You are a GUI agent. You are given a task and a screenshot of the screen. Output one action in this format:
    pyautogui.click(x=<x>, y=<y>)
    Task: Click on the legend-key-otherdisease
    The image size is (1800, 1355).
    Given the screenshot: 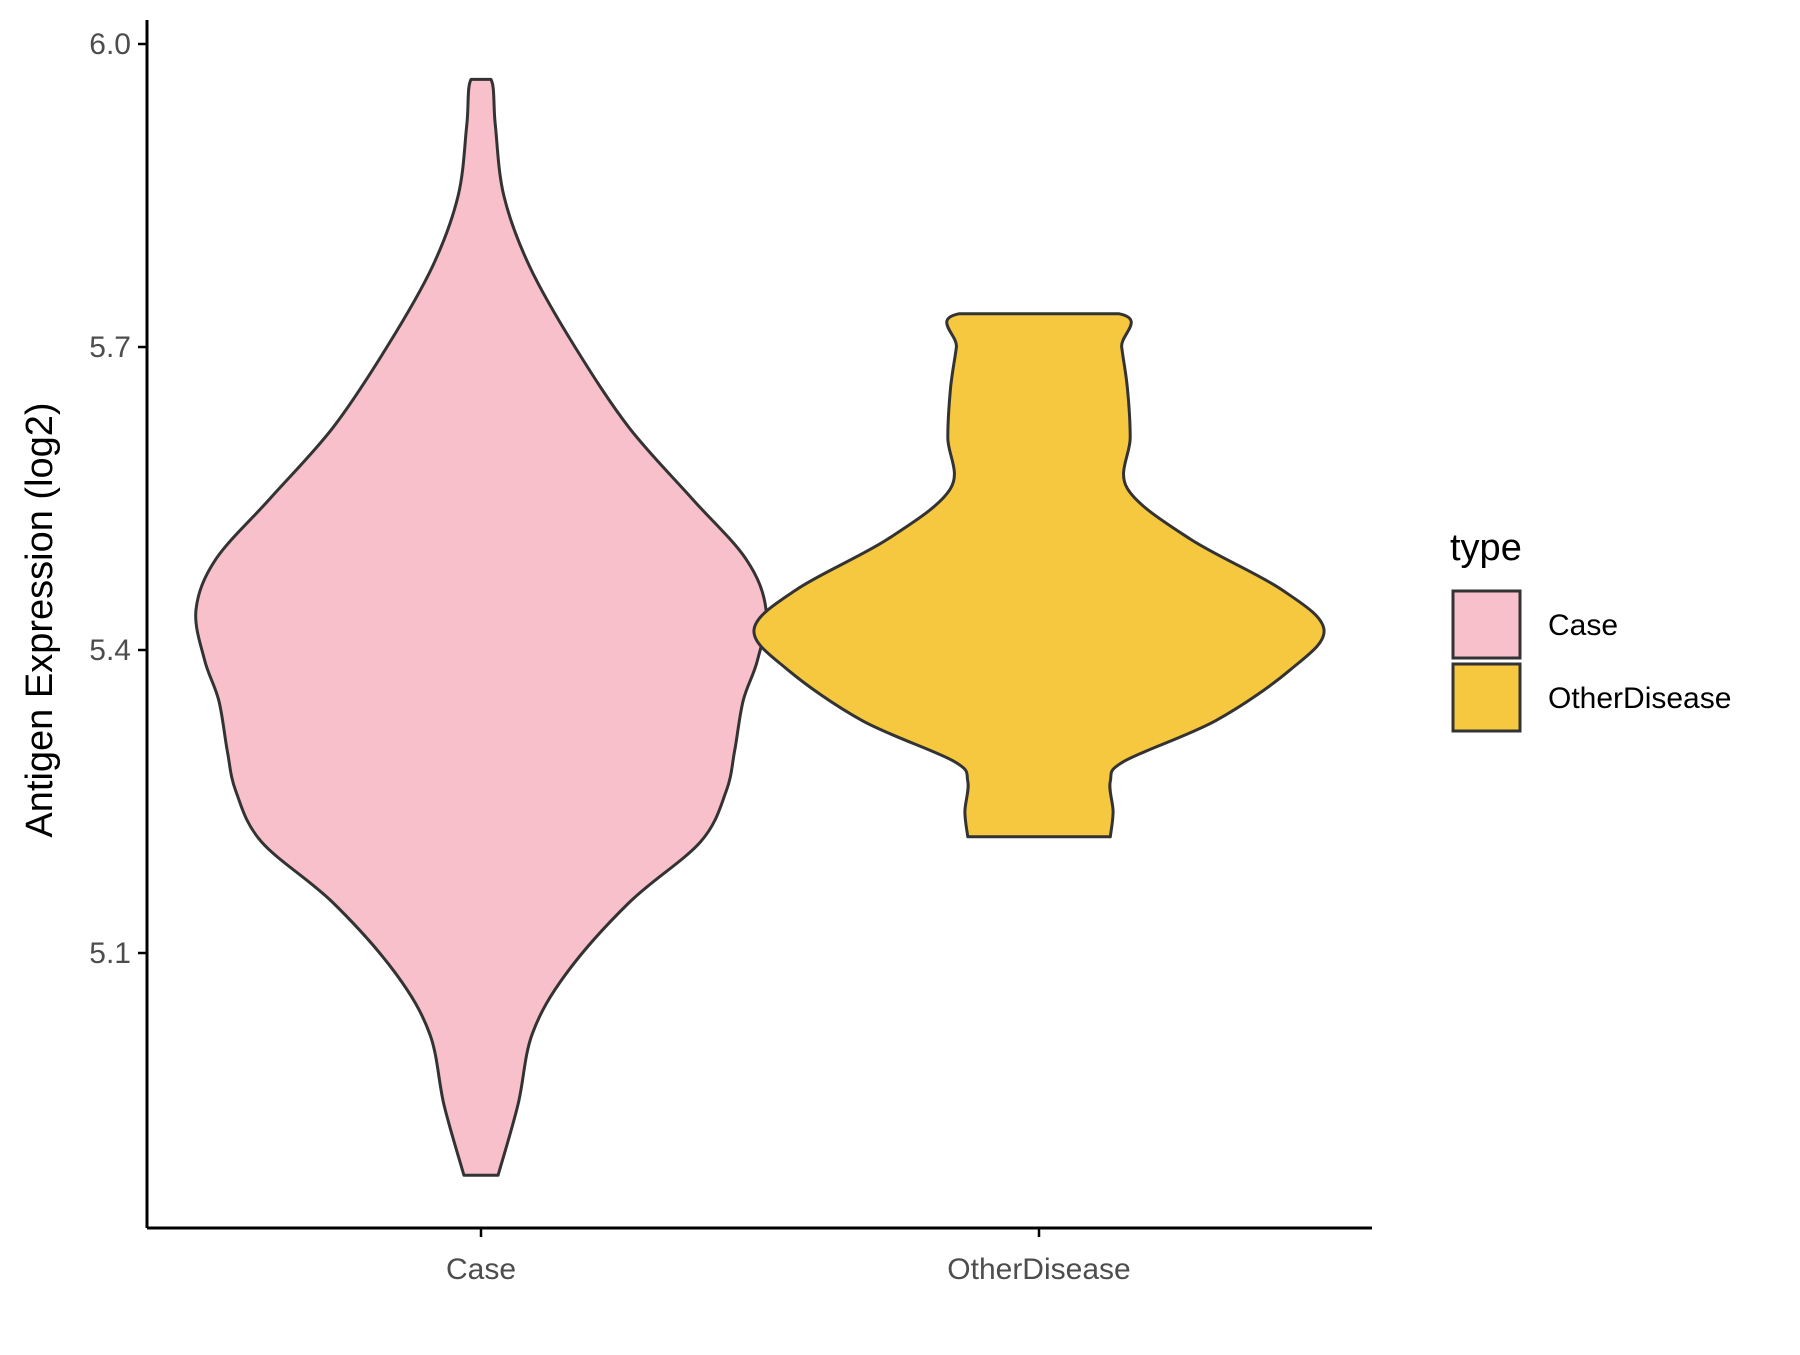 What is the action you would take?
    pyautogui.click(x=1486, y=697)
    